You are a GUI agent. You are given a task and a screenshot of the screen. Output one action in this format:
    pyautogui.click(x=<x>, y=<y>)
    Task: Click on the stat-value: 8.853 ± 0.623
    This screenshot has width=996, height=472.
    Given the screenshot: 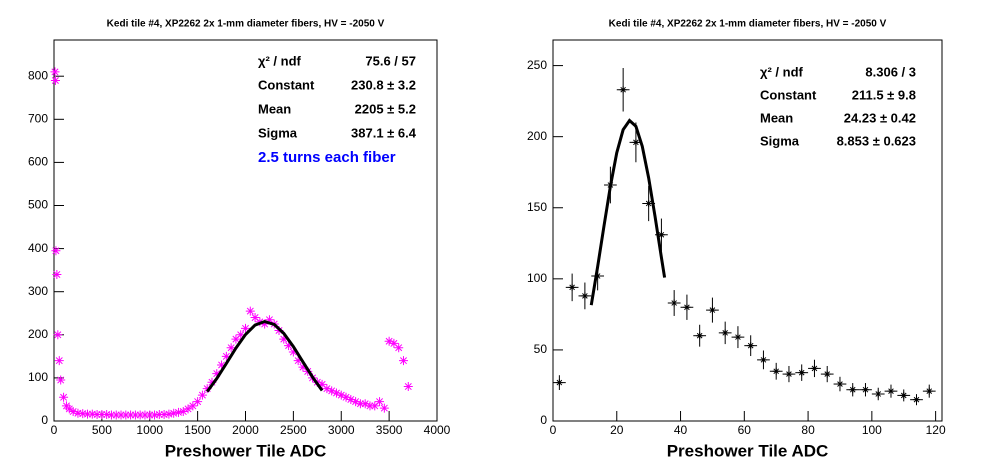 What is the action you would take?
    pyautogui.click(x=876, y=140)
    